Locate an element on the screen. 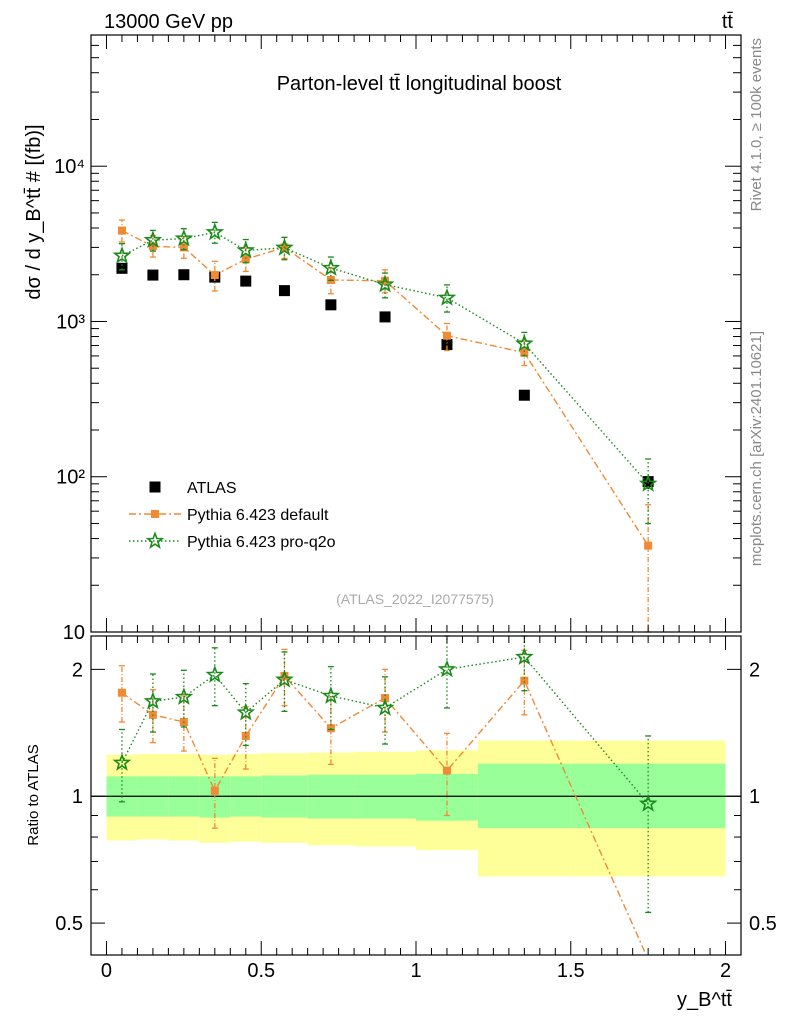  energy-label: 13000 GeV pp is located at coordinates (168, 22).